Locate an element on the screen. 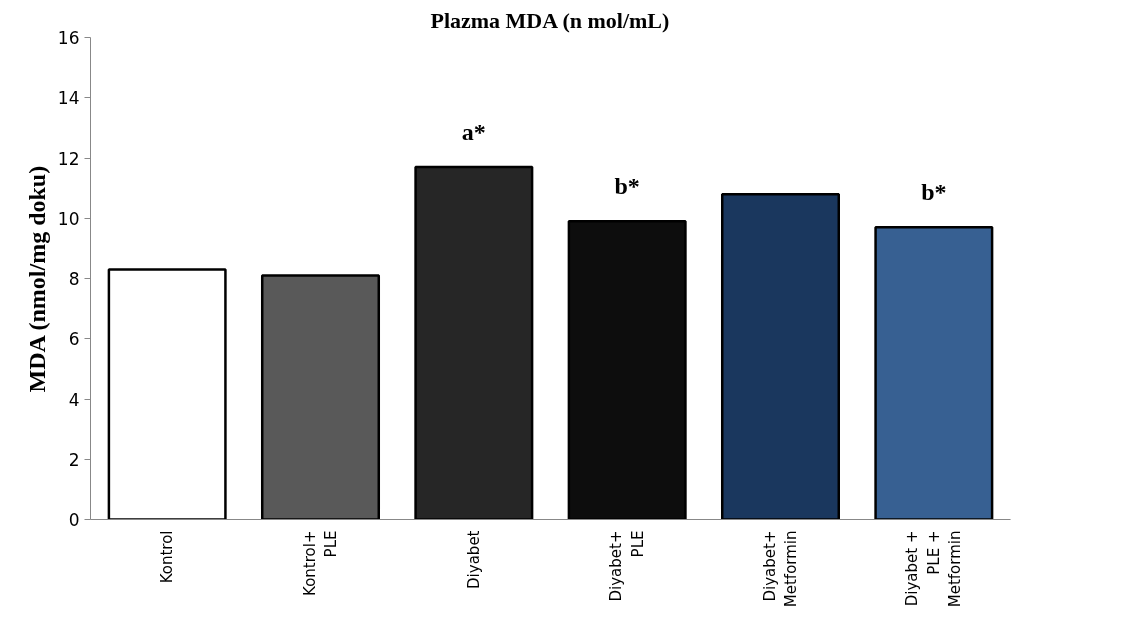  x-tick-label: Kontrol is located at coordinates (167, 557).